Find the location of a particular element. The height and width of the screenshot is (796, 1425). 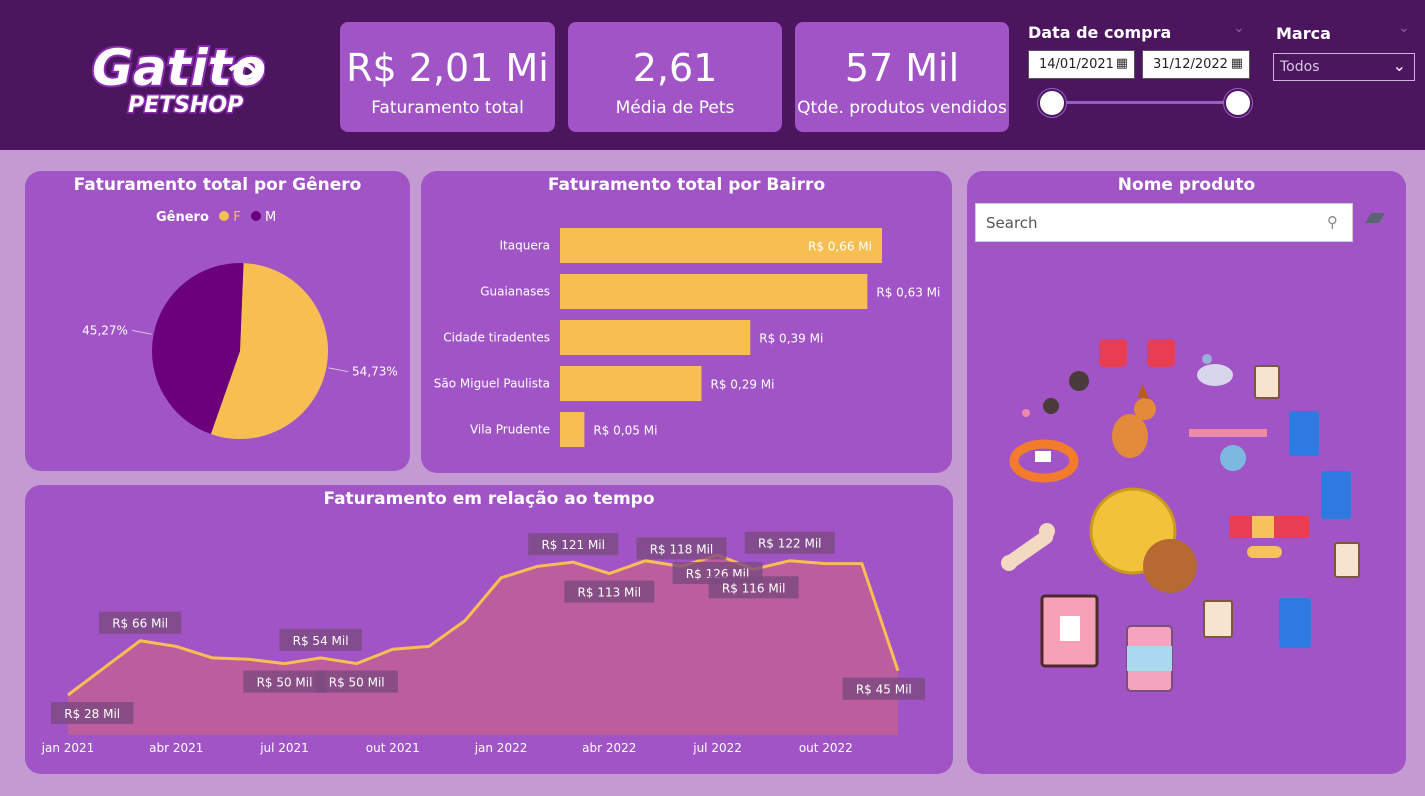

card-title: Faturamento em relação ao tempo is located at coordinates (489, 499).